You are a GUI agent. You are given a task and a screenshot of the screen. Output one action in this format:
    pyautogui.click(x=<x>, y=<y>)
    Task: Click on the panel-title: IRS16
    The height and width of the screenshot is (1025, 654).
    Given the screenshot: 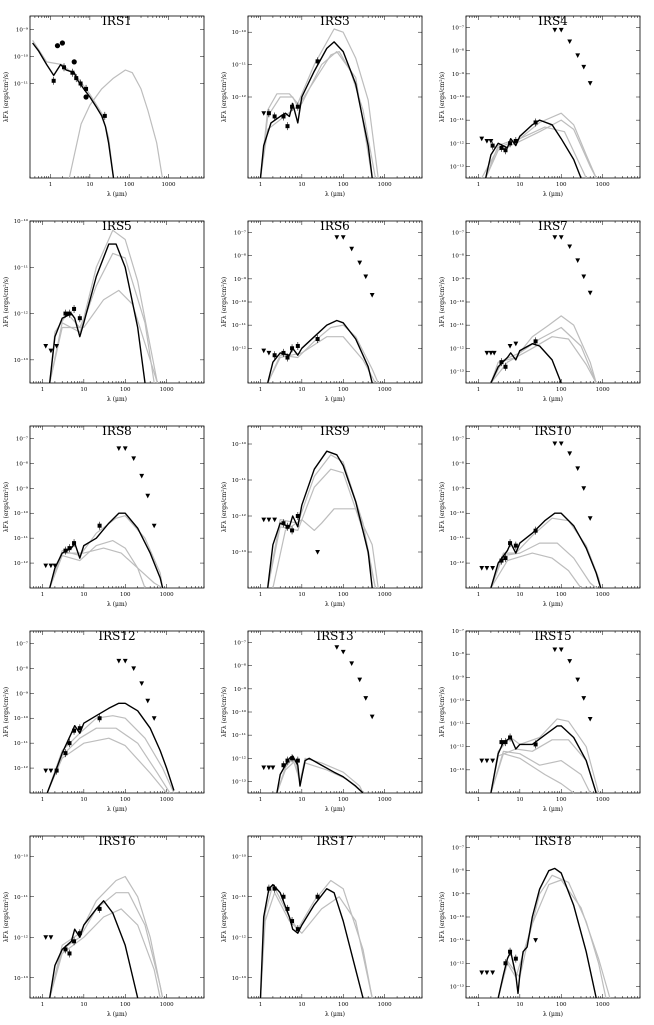 What is the action you would take?
    pyautogui.click(x=116, y=841)
    